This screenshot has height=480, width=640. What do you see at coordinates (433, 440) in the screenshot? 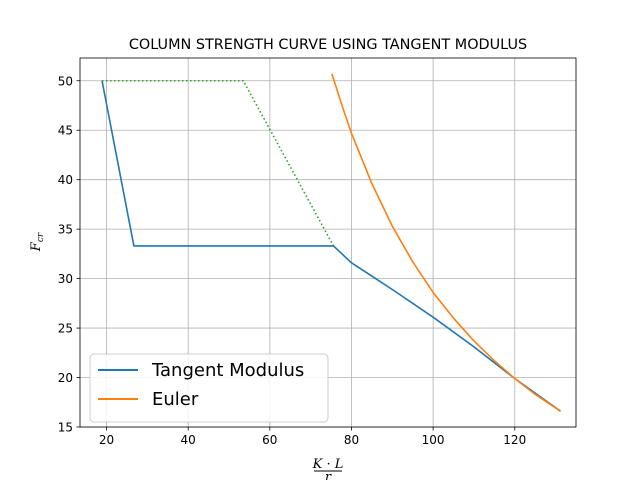
I see `x-tick-label: 100` at bounding box center [433, 440].